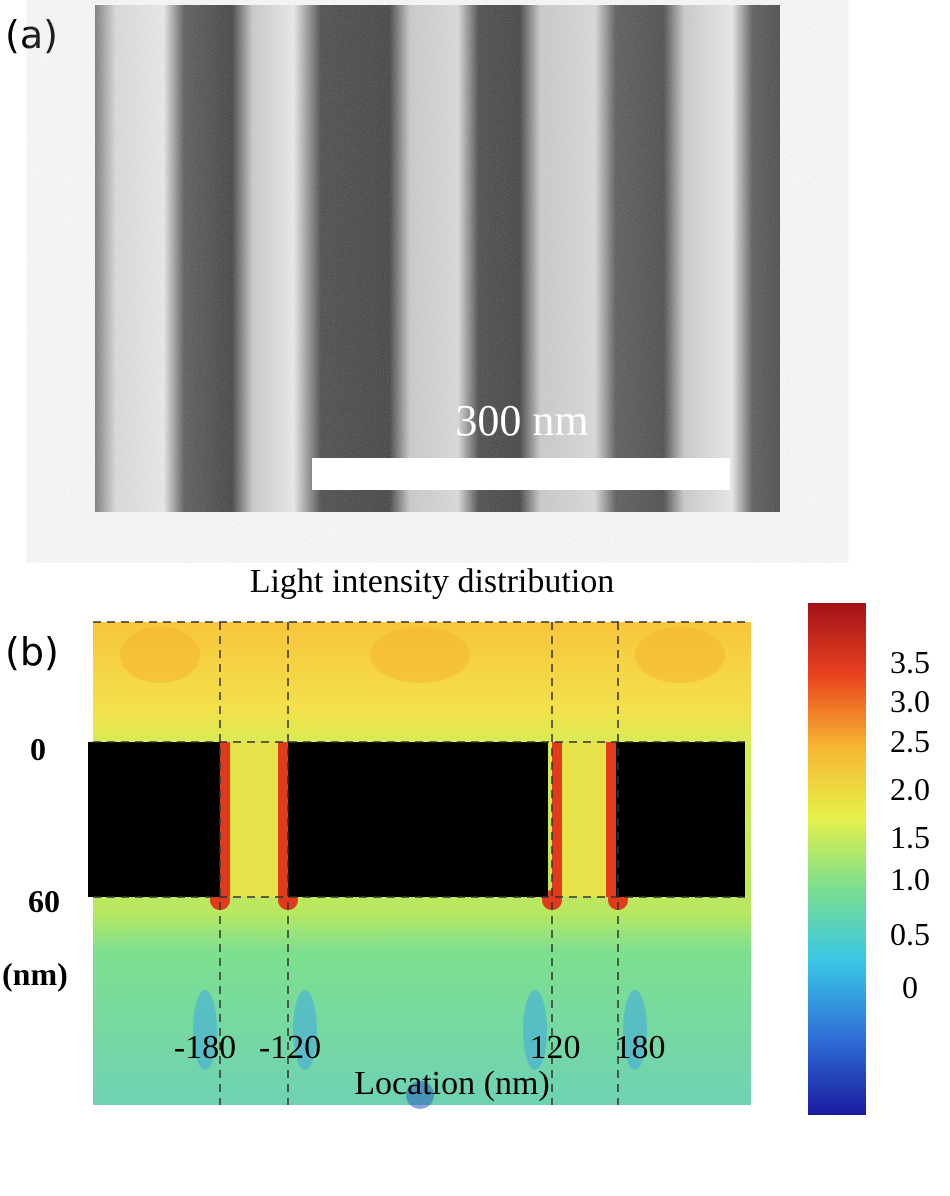  What do you see at coordinates (432, 581) in the screenshot?
I see `chart-title: Light intensity distribution` at bounding box center [432, 581].